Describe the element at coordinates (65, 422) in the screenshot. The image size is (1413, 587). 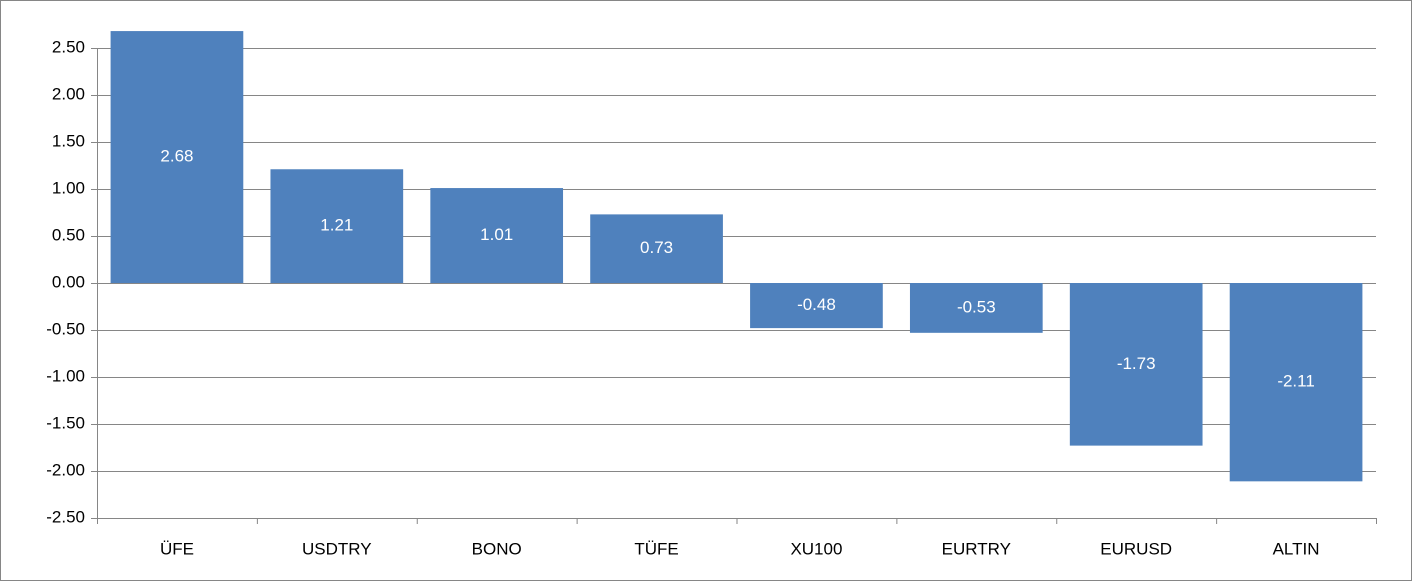
I see `y-tick-label: -1.50` at that location.